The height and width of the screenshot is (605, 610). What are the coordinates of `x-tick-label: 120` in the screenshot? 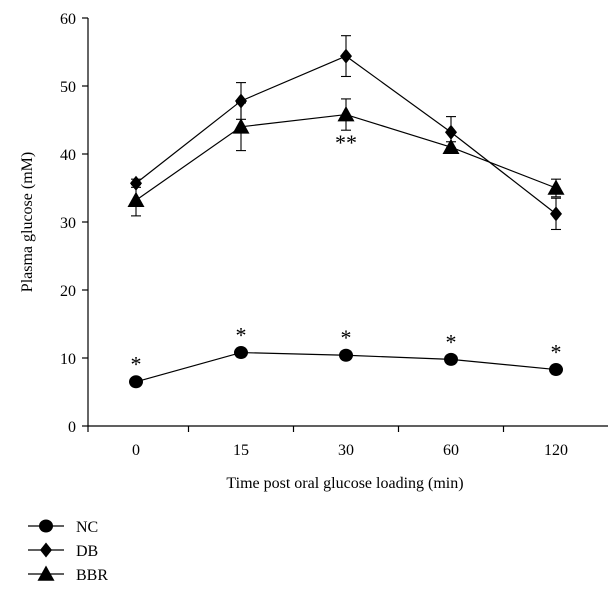 It's located at (556, 450).